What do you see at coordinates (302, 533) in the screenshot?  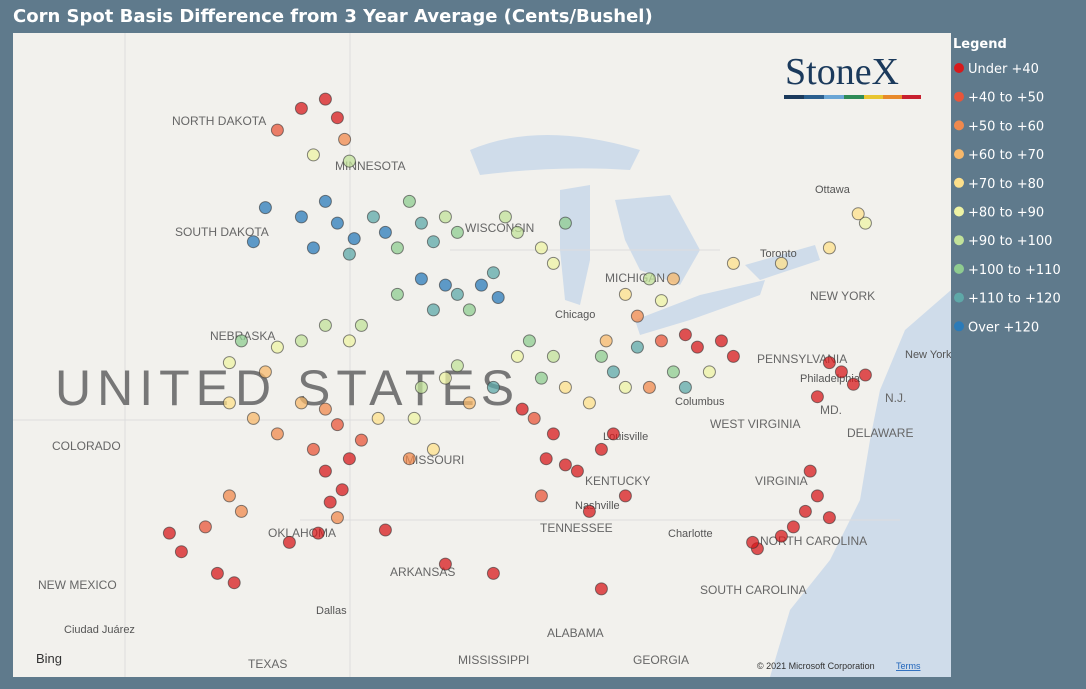 I see `map-label: OKLAHOMA` at bounding box center [302, 533].